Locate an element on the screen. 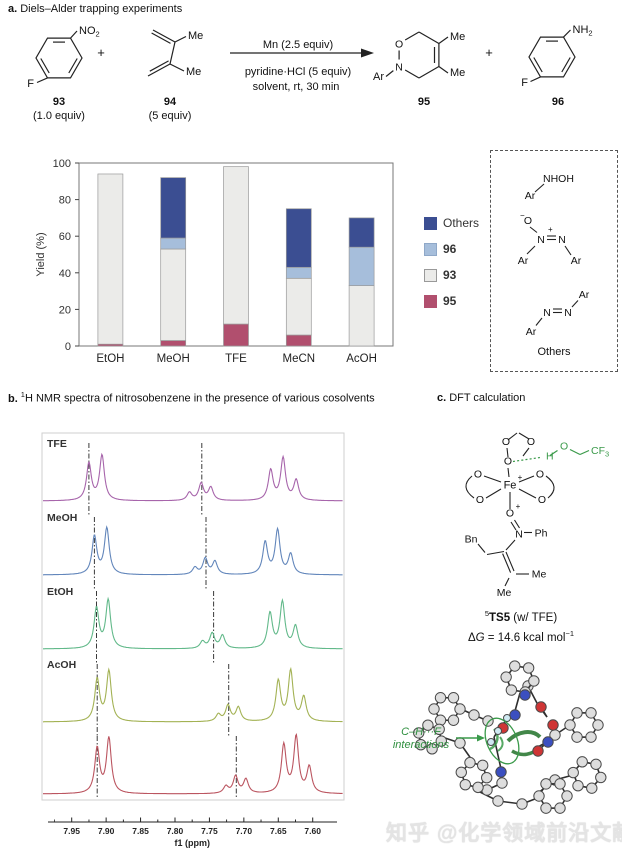  nh2-label: NH2 is located at coordinates (583, 31).